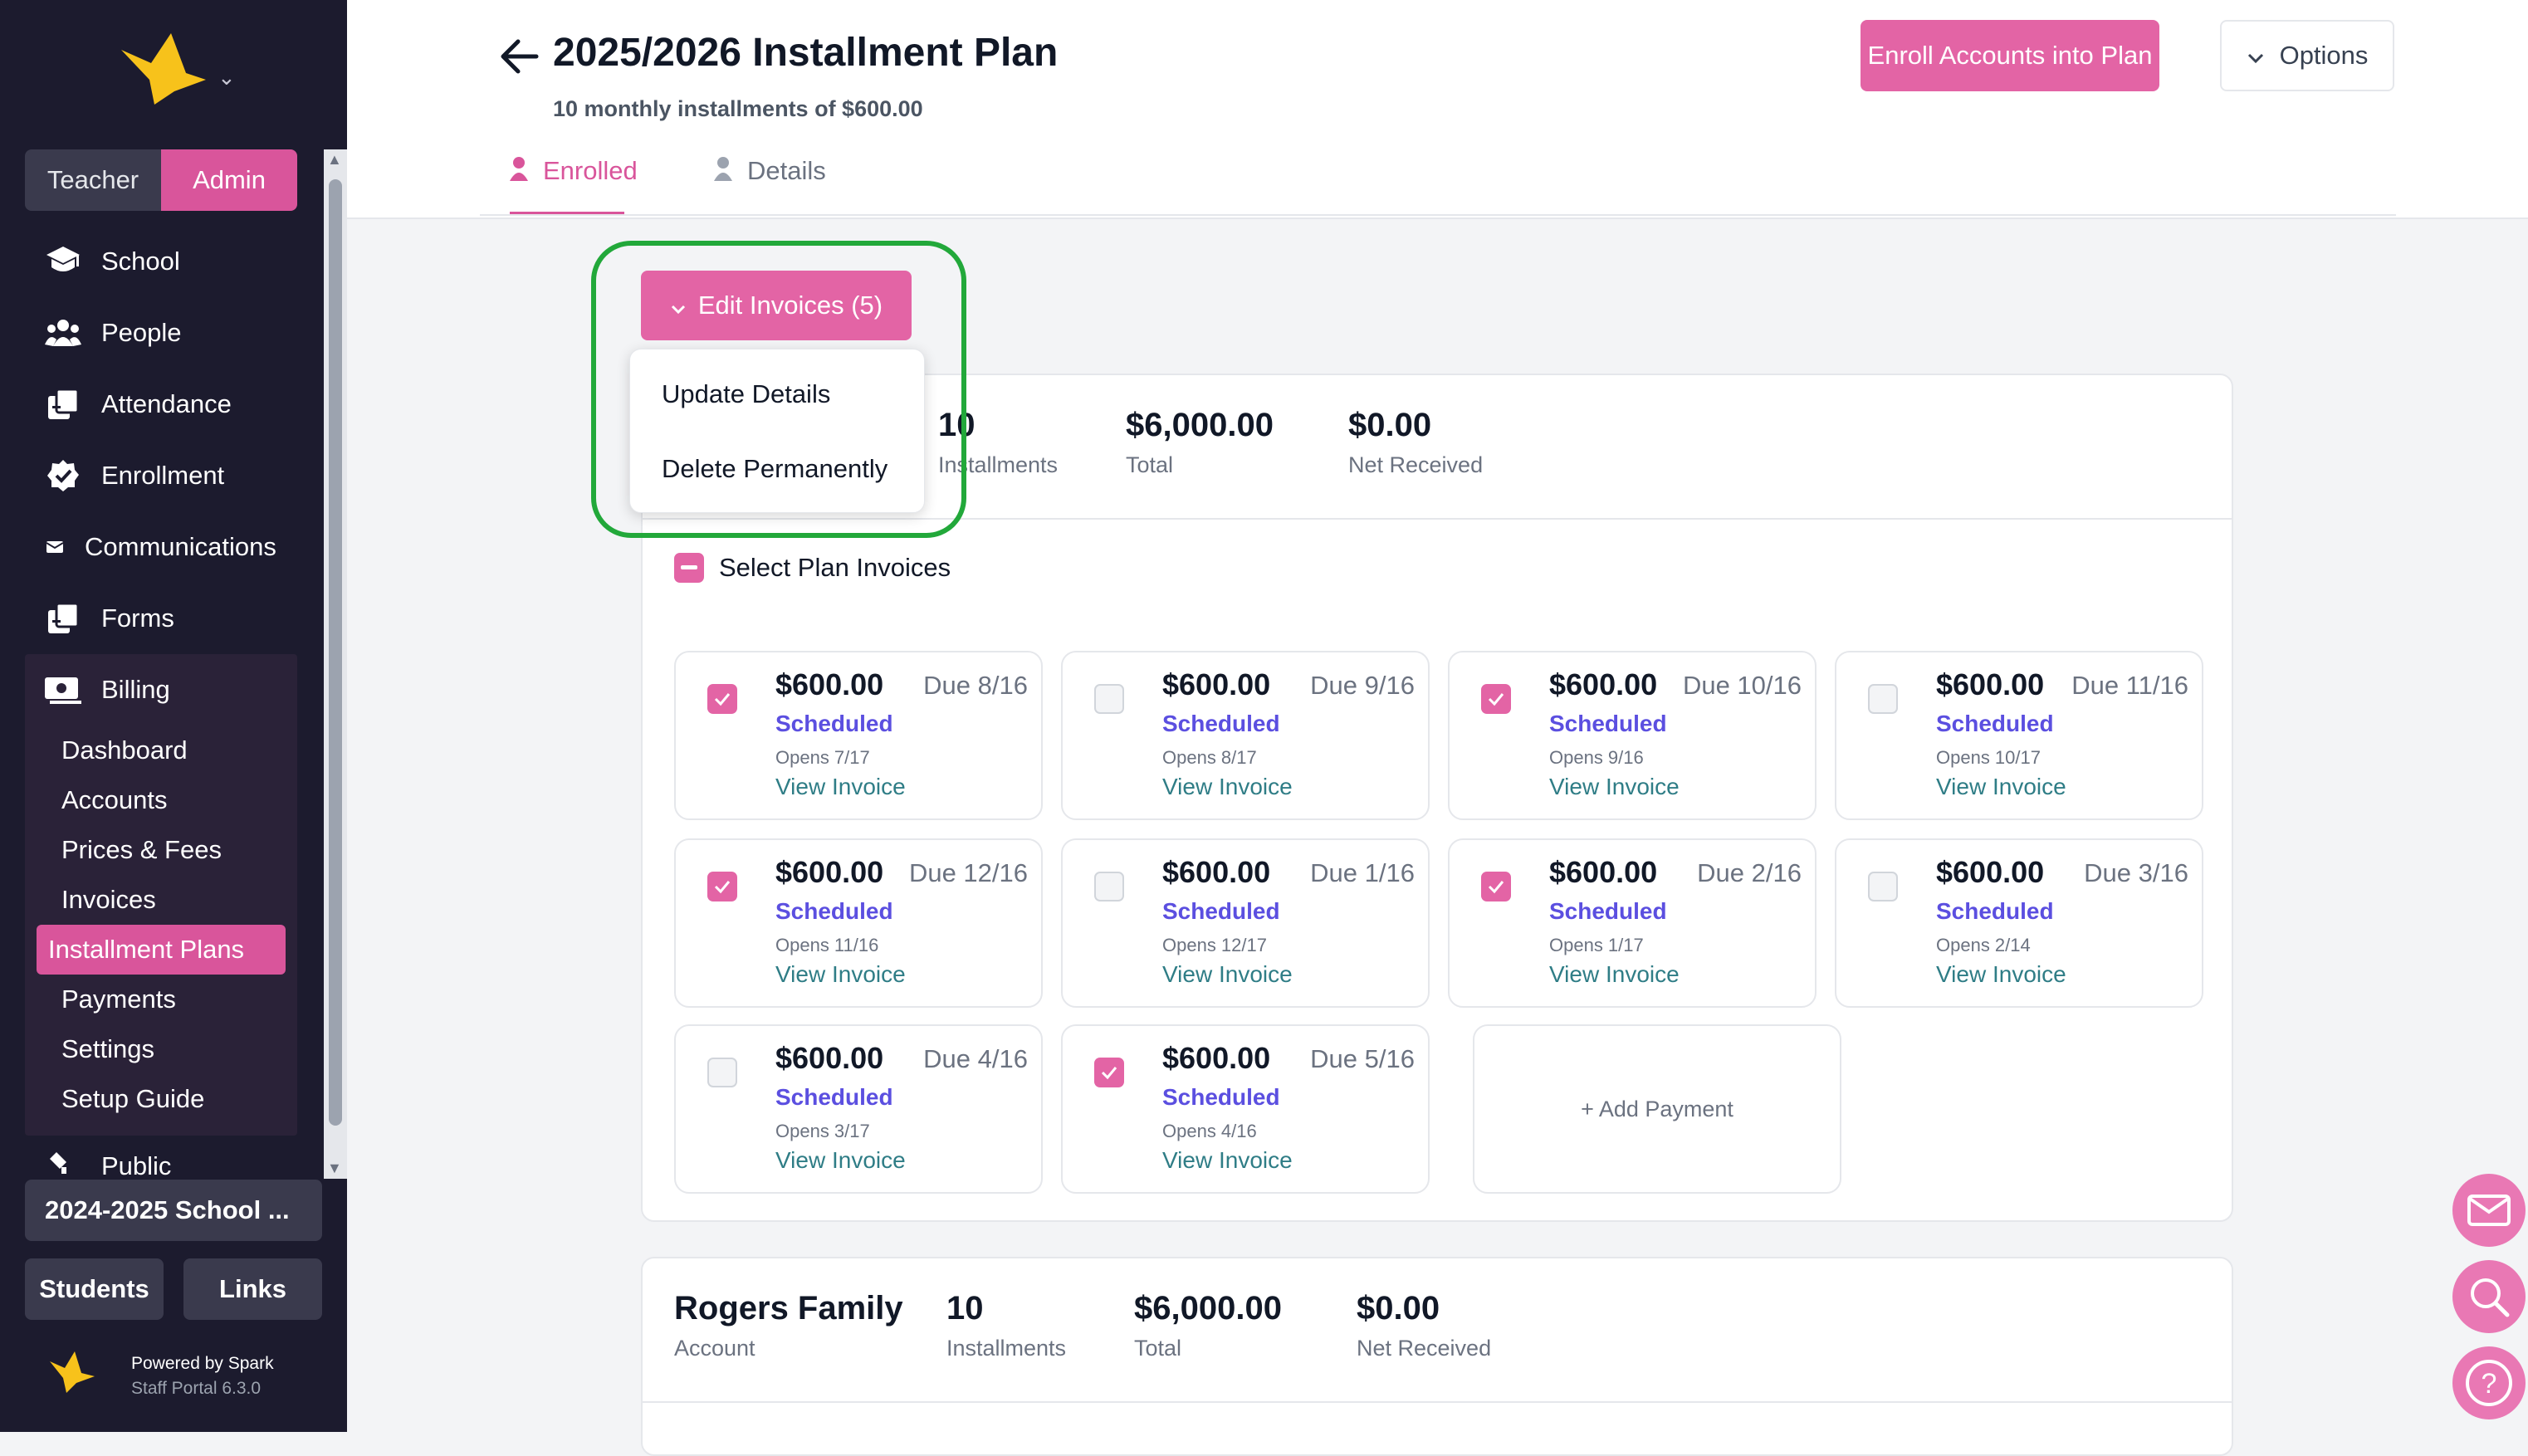 The width and height of the screenshot is (2528, 1456). What do you see at coordinates (822, 757) in the screenshot?
I see `invoice-opens-date: Opens 7/17` at bounding box center [822, 757].